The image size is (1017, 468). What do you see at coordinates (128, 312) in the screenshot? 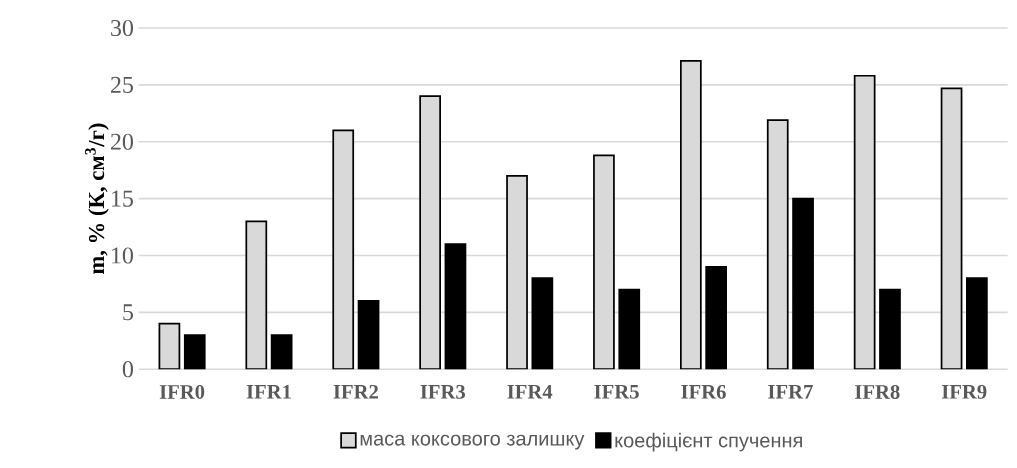
I see `y-tick-label: 5` at bounding box center [128, 312].